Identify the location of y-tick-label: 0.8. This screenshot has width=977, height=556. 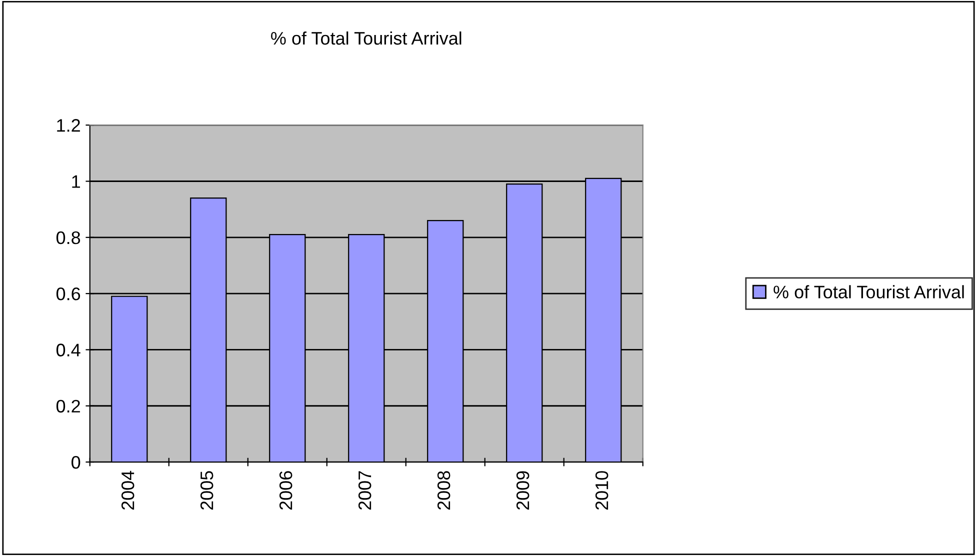
(68, 237).